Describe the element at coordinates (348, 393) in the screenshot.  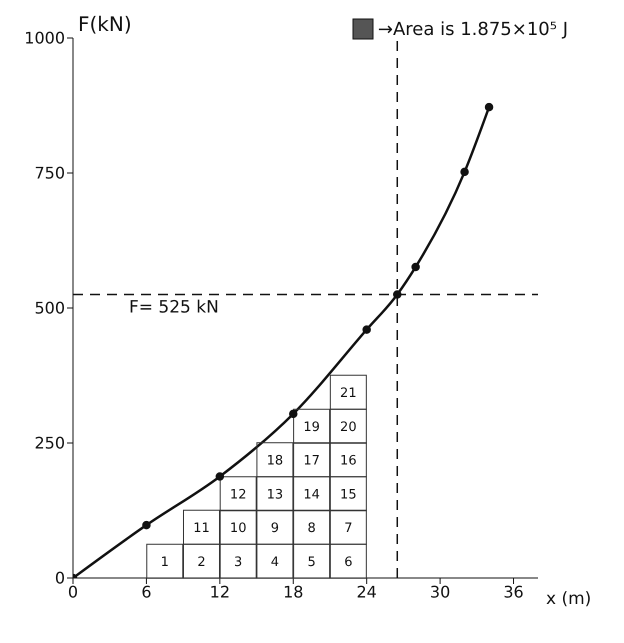
I see `annotation: 21` at that location.